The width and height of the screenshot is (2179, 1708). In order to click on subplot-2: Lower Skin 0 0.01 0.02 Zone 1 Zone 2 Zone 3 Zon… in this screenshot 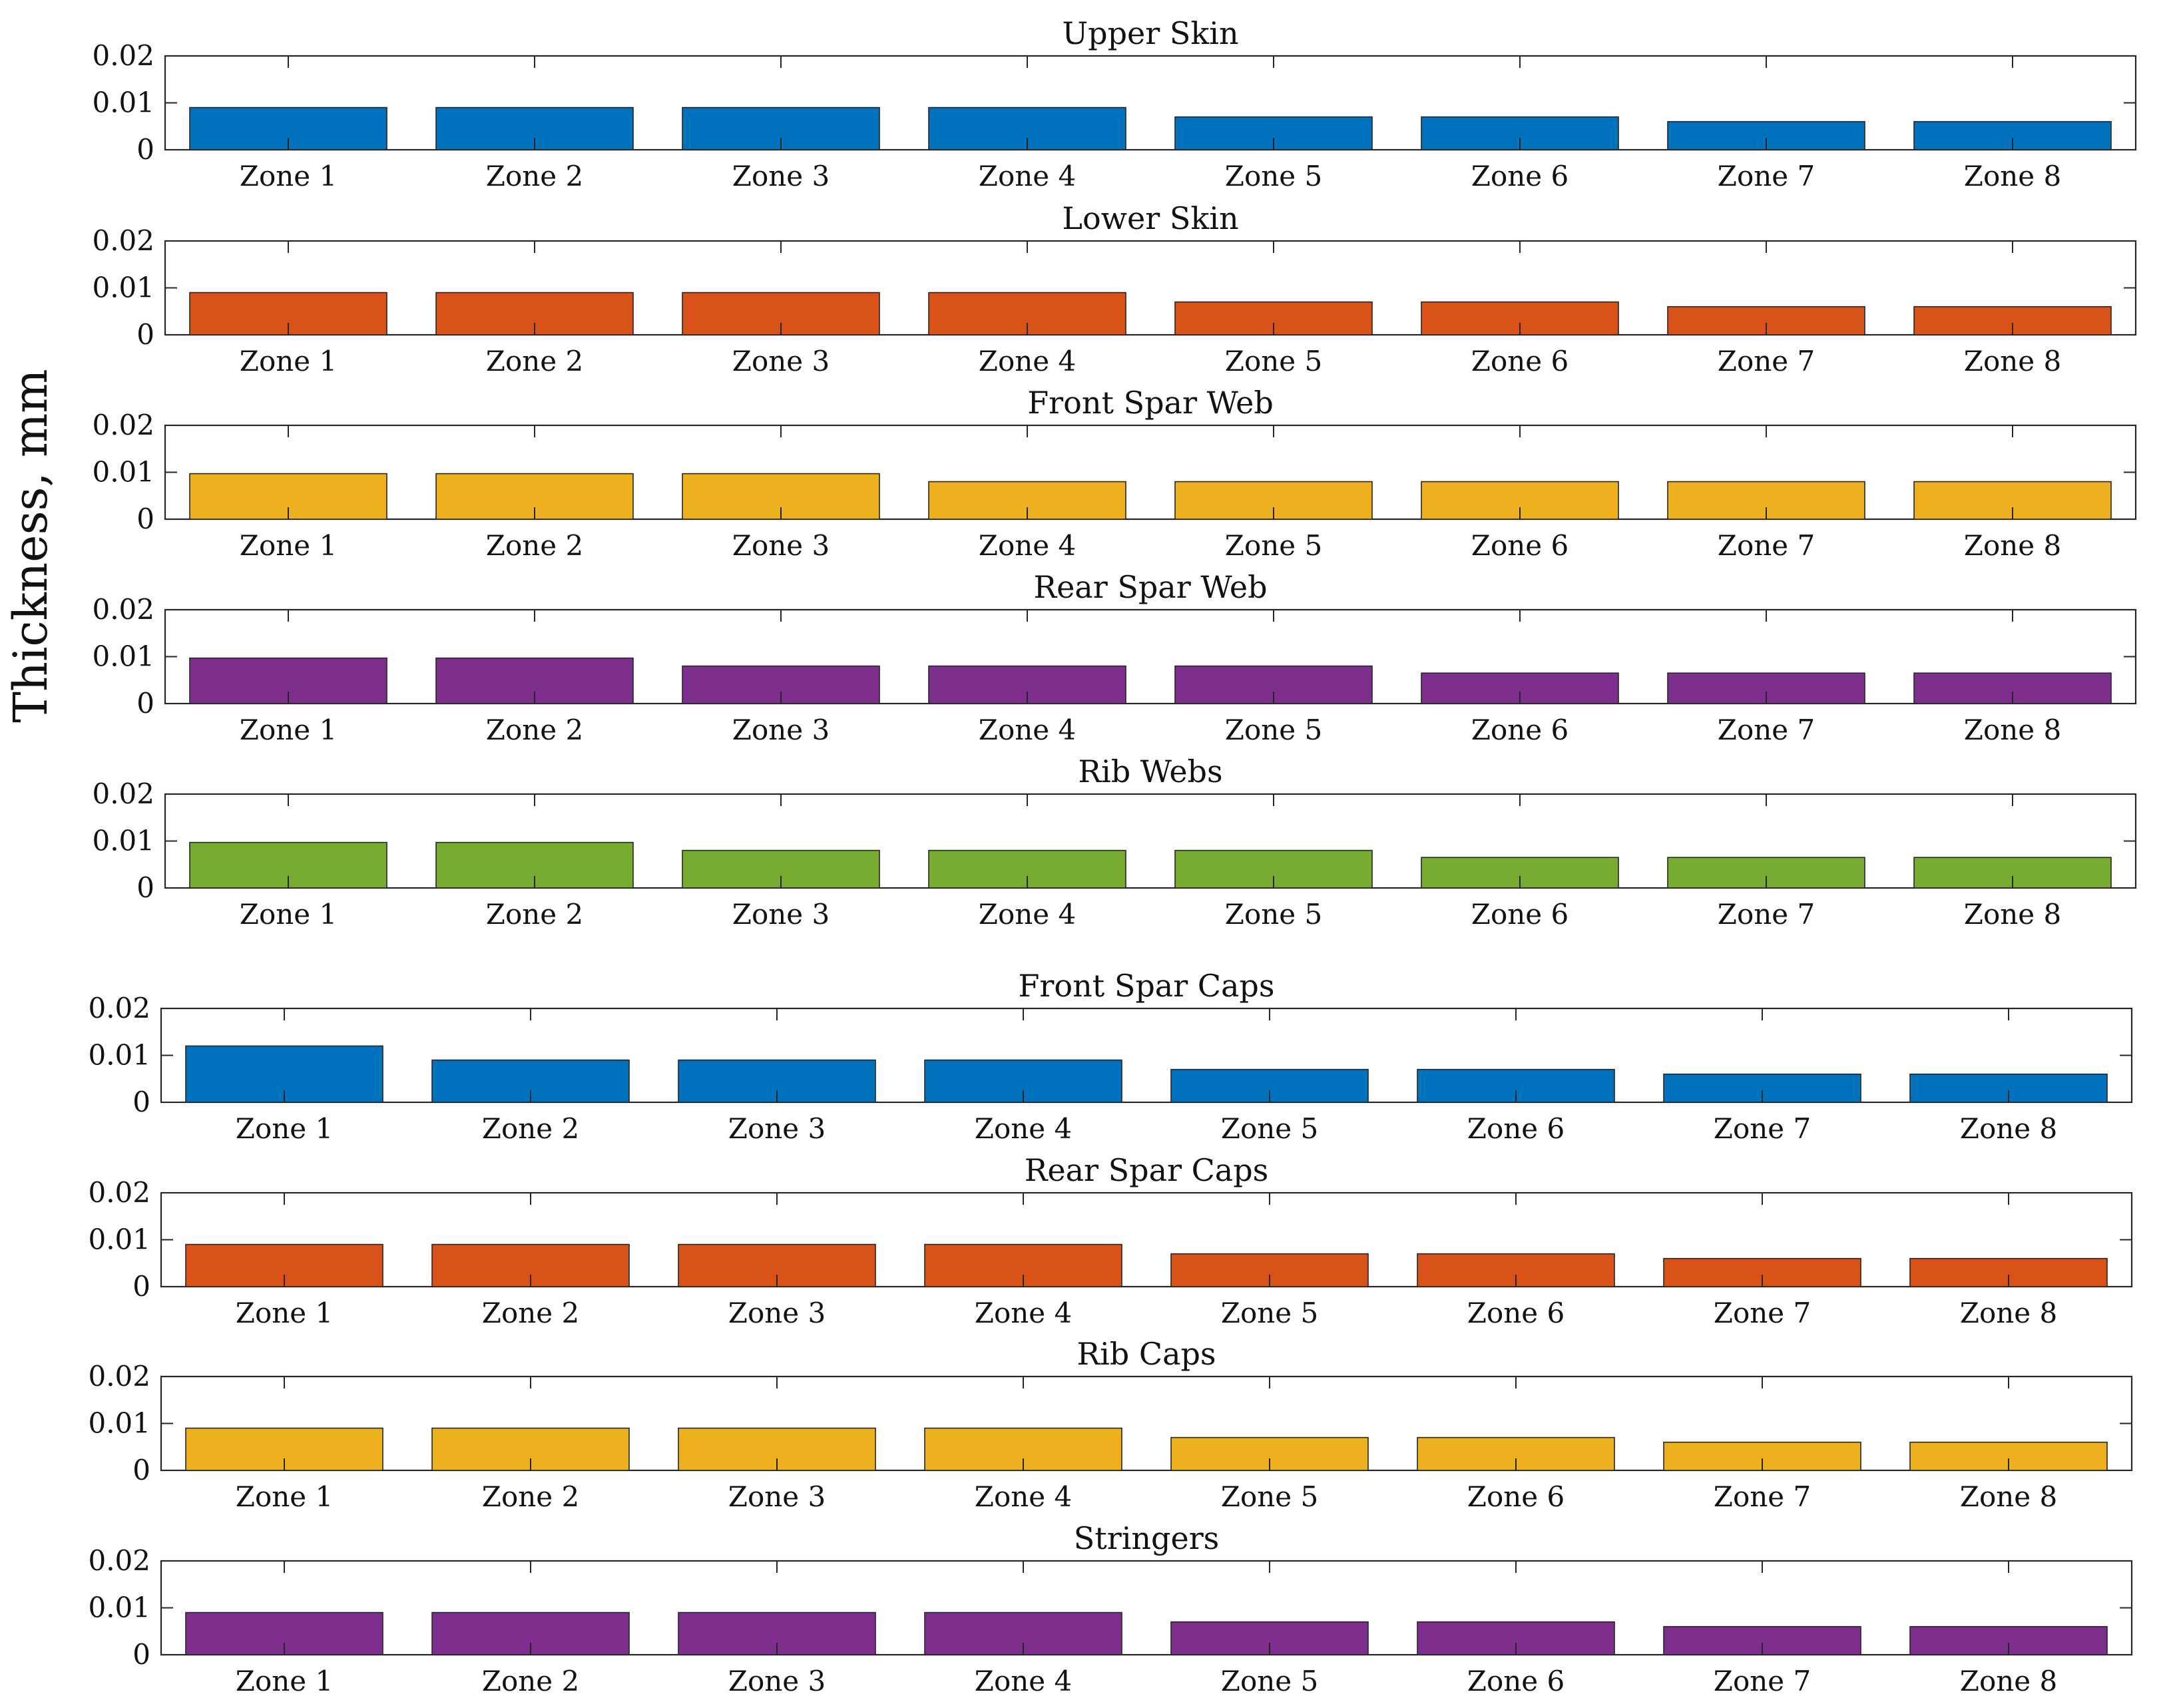, I will do `click(1114, 288)`.